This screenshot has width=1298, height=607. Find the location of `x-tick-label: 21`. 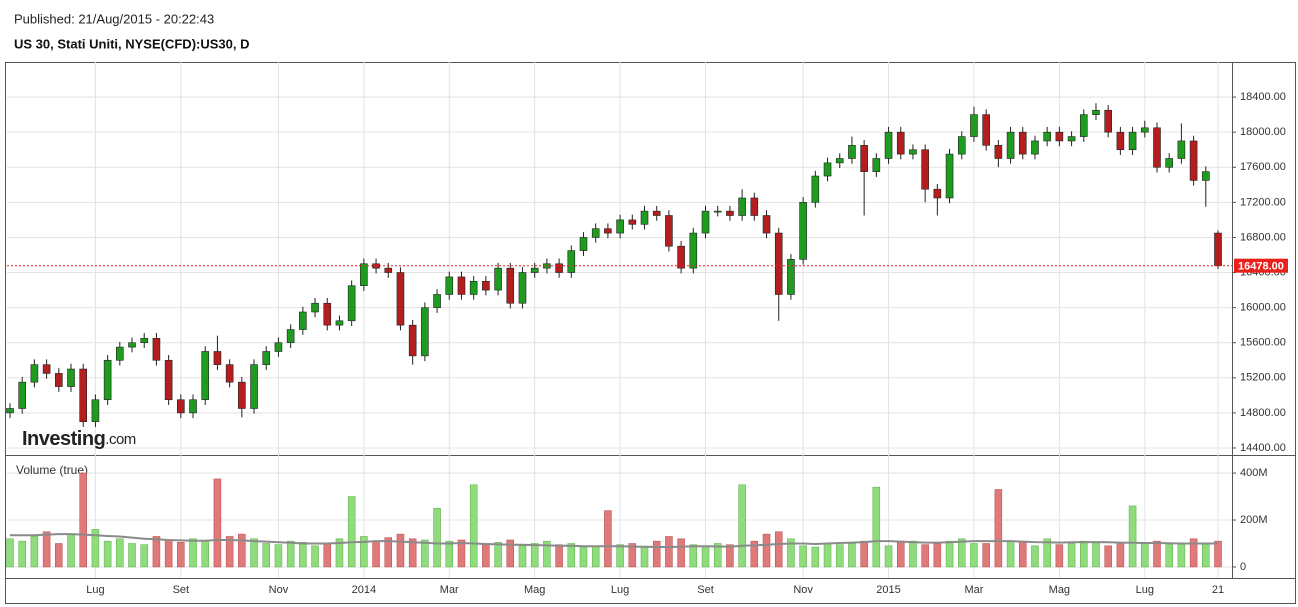

x-tick-label: 21 is located at coordinates (1218, 590).